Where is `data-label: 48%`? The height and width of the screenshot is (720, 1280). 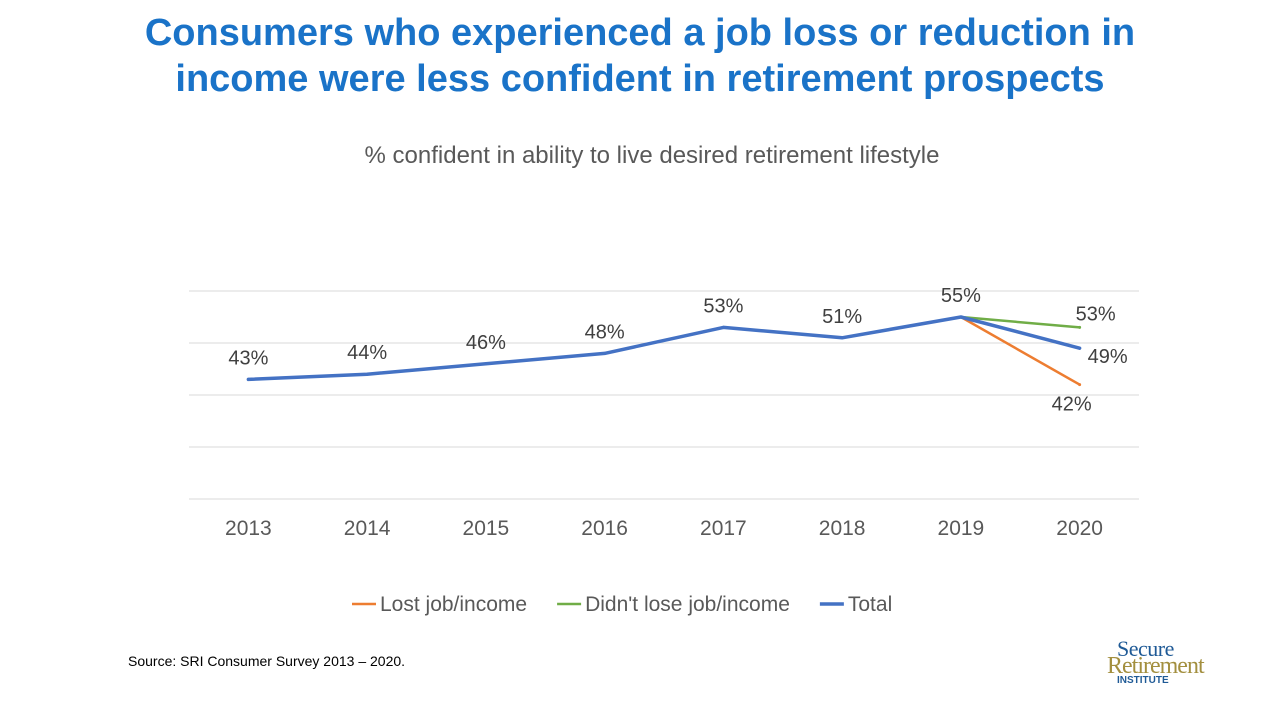
data-label: 48% is located at coordinates (605, 332).